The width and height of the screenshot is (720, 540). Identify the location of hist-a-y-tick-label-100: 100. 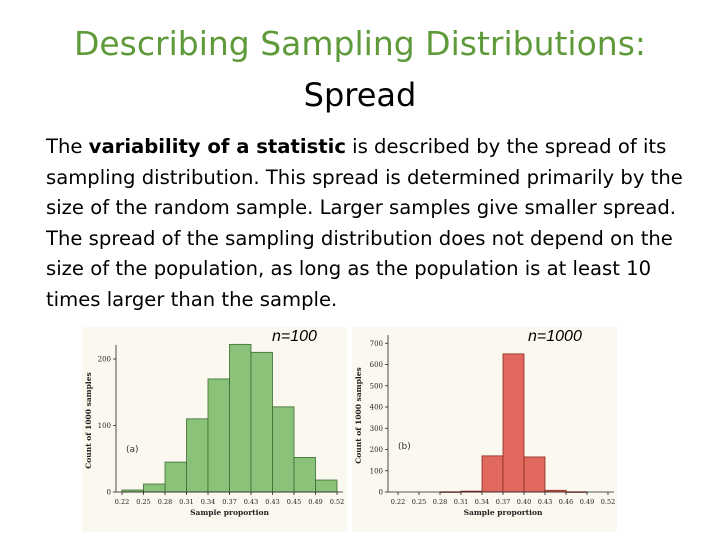
(104, 426).